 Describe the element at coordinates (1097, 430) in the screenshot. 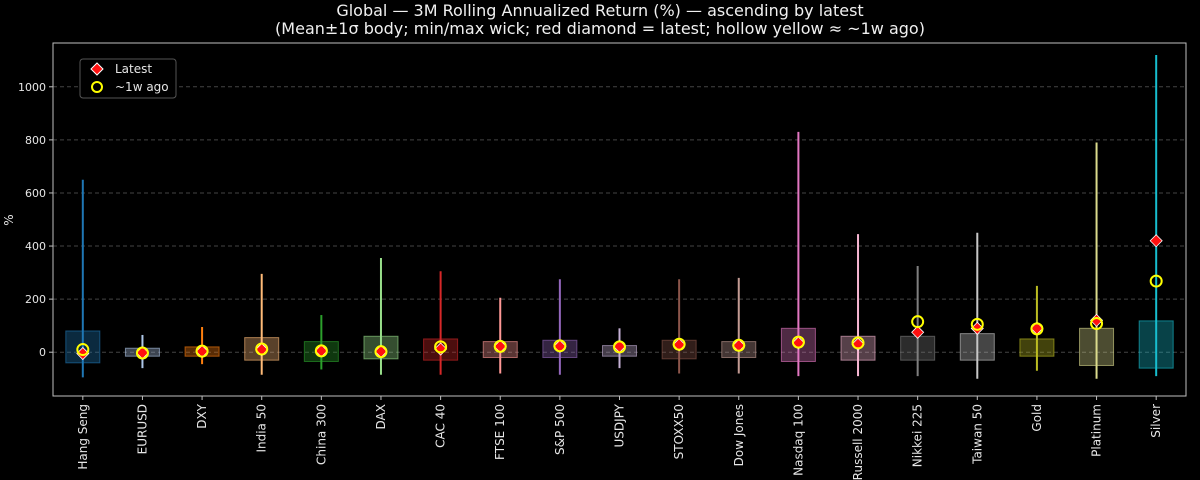

I see `x-tick-label: Platinum` at that location.